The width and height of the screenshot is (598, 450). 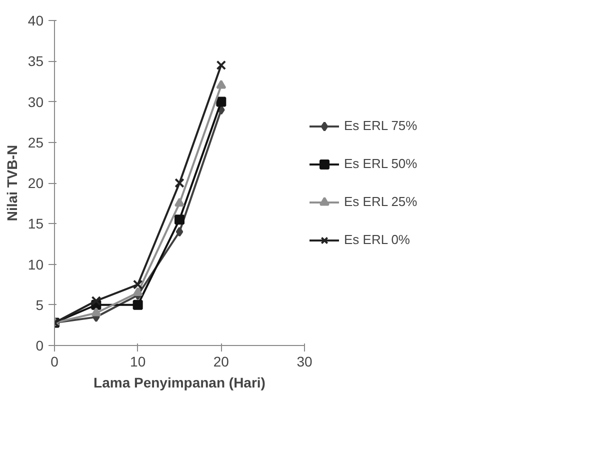 I want to click on y-tick-label: 5, so click(x=40, y=304).